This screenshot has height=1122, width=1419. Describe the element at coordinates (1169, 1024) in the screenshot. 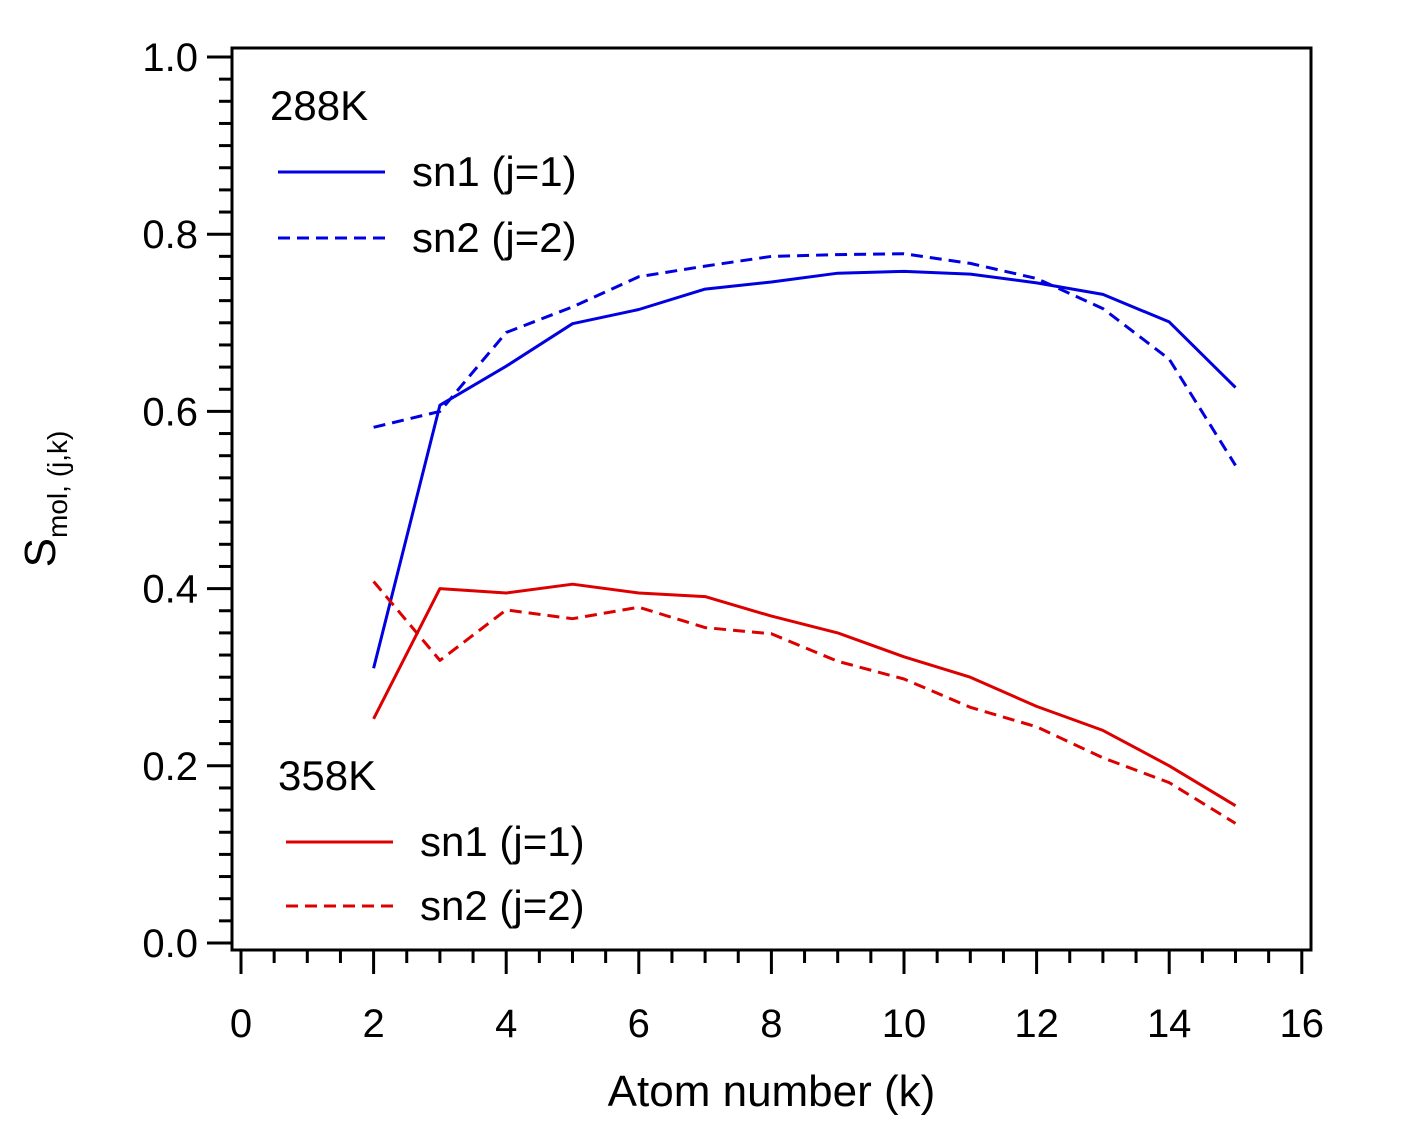

I see `x-tick-label: 14` at that location.